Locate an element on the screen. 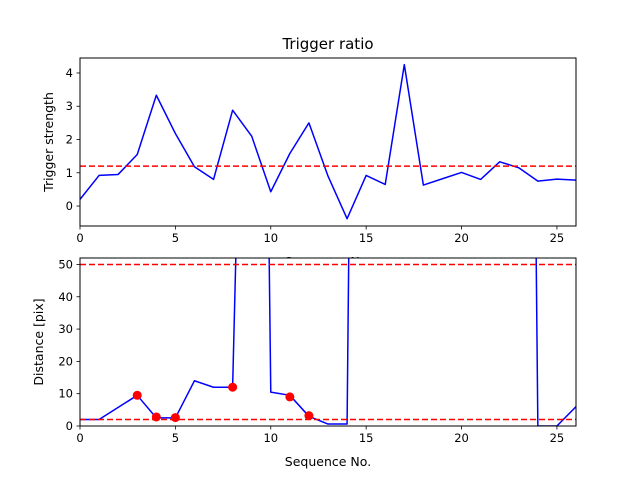 The width and height of the screenshot is (640, 480). y-tick-label: 2 is located at coordinates (69, 140).